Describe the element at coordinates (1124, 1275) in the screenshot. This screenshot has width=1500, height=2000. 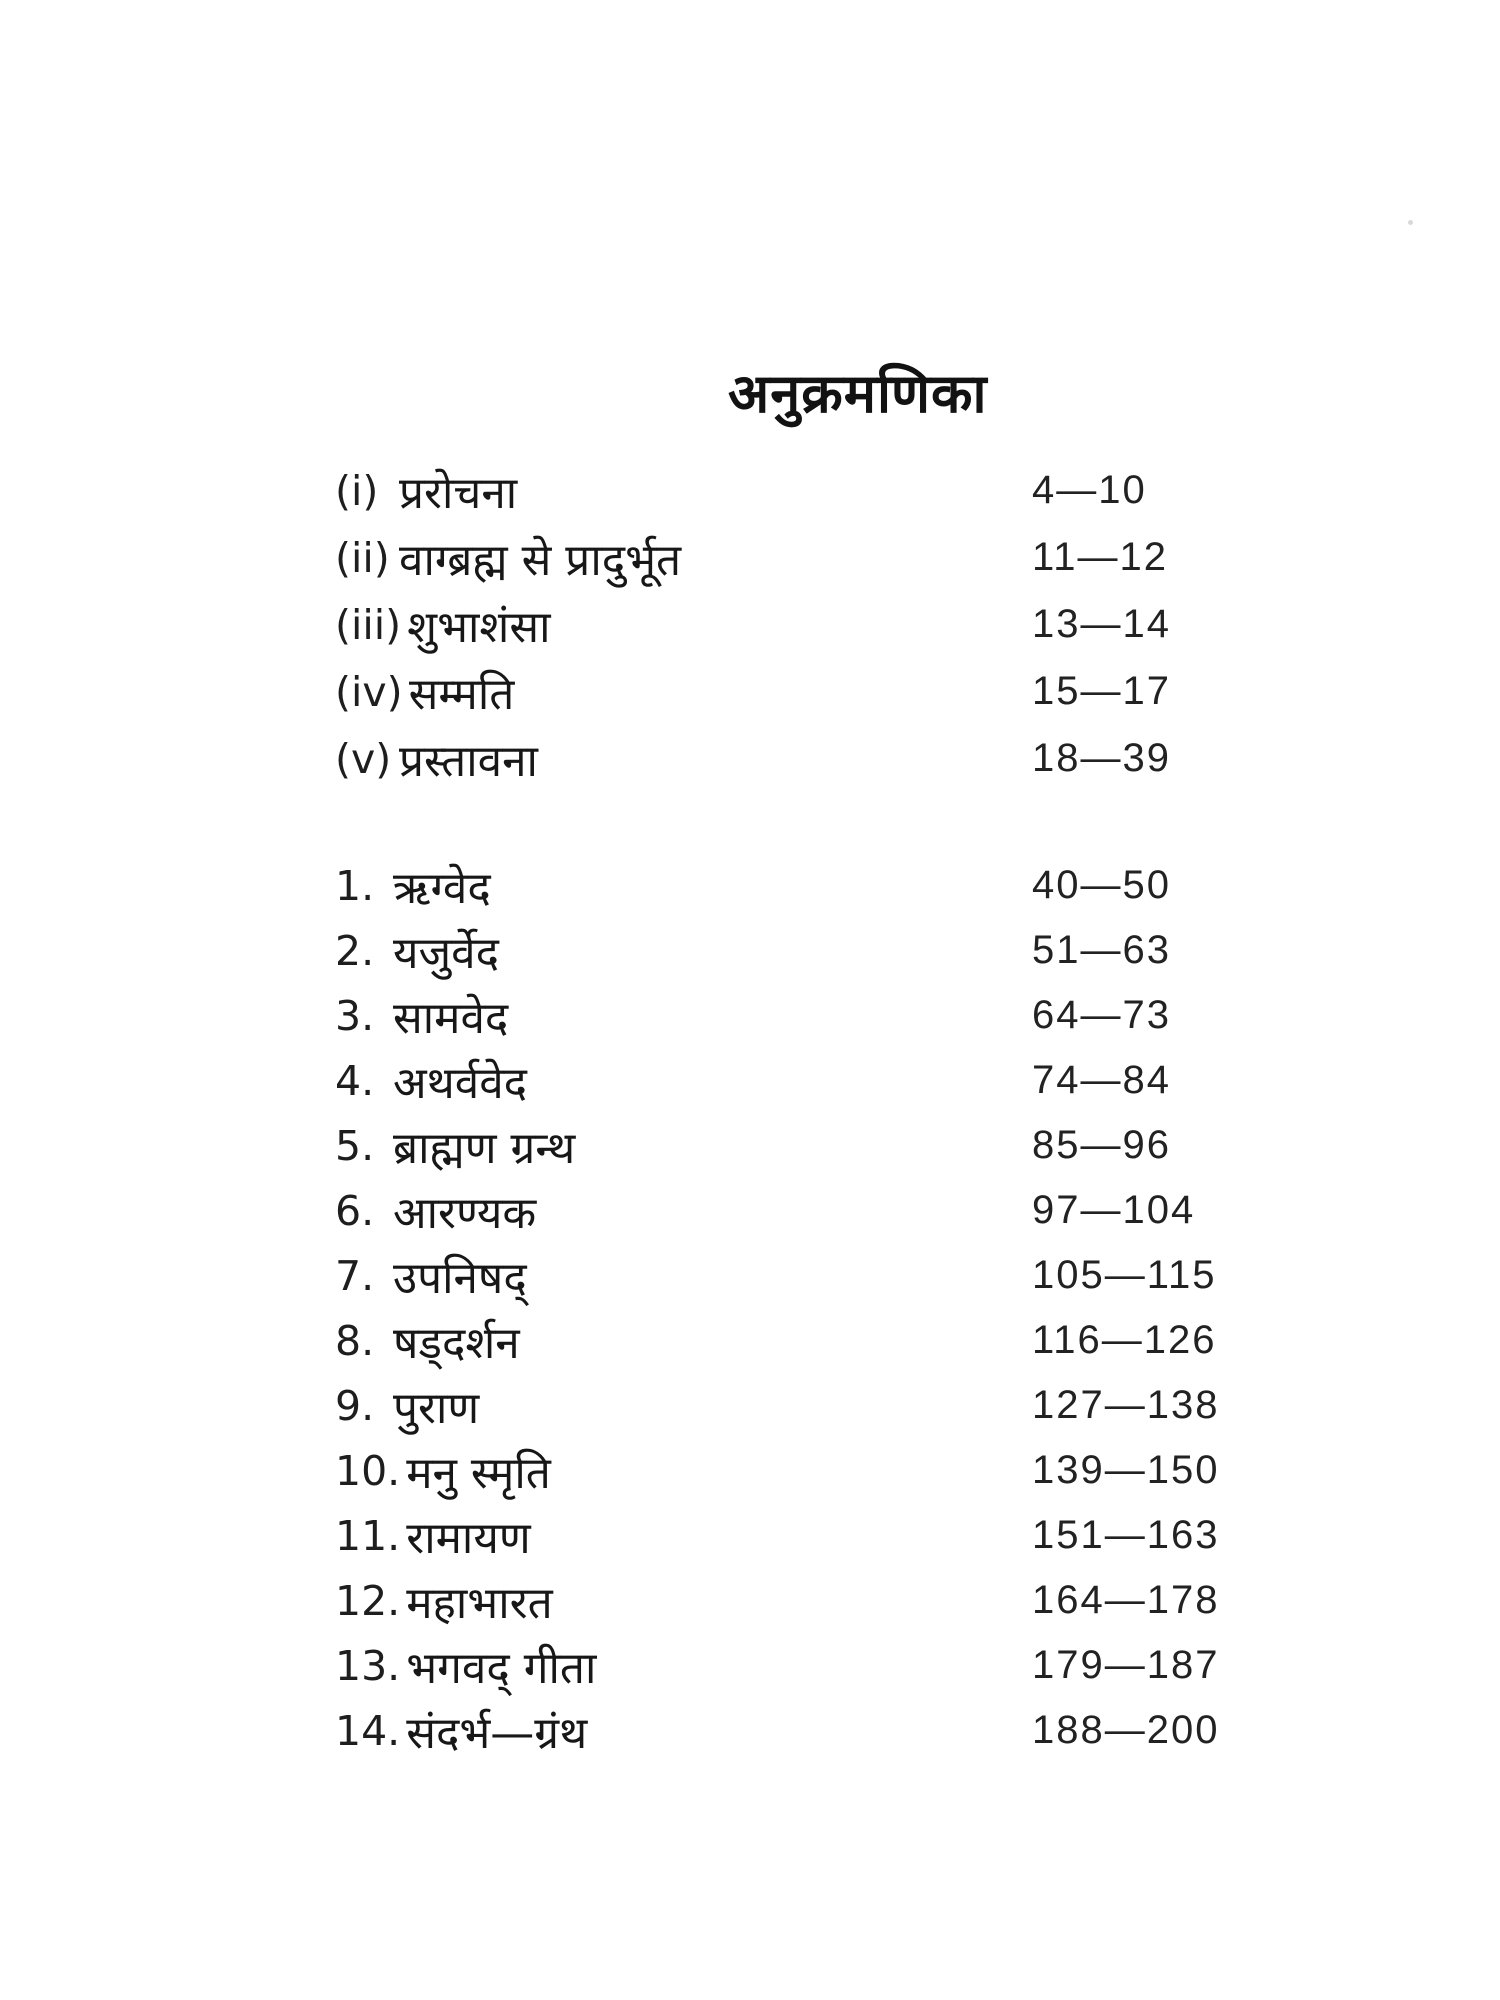
I see `toc-item-pages: 105—115` at that location.